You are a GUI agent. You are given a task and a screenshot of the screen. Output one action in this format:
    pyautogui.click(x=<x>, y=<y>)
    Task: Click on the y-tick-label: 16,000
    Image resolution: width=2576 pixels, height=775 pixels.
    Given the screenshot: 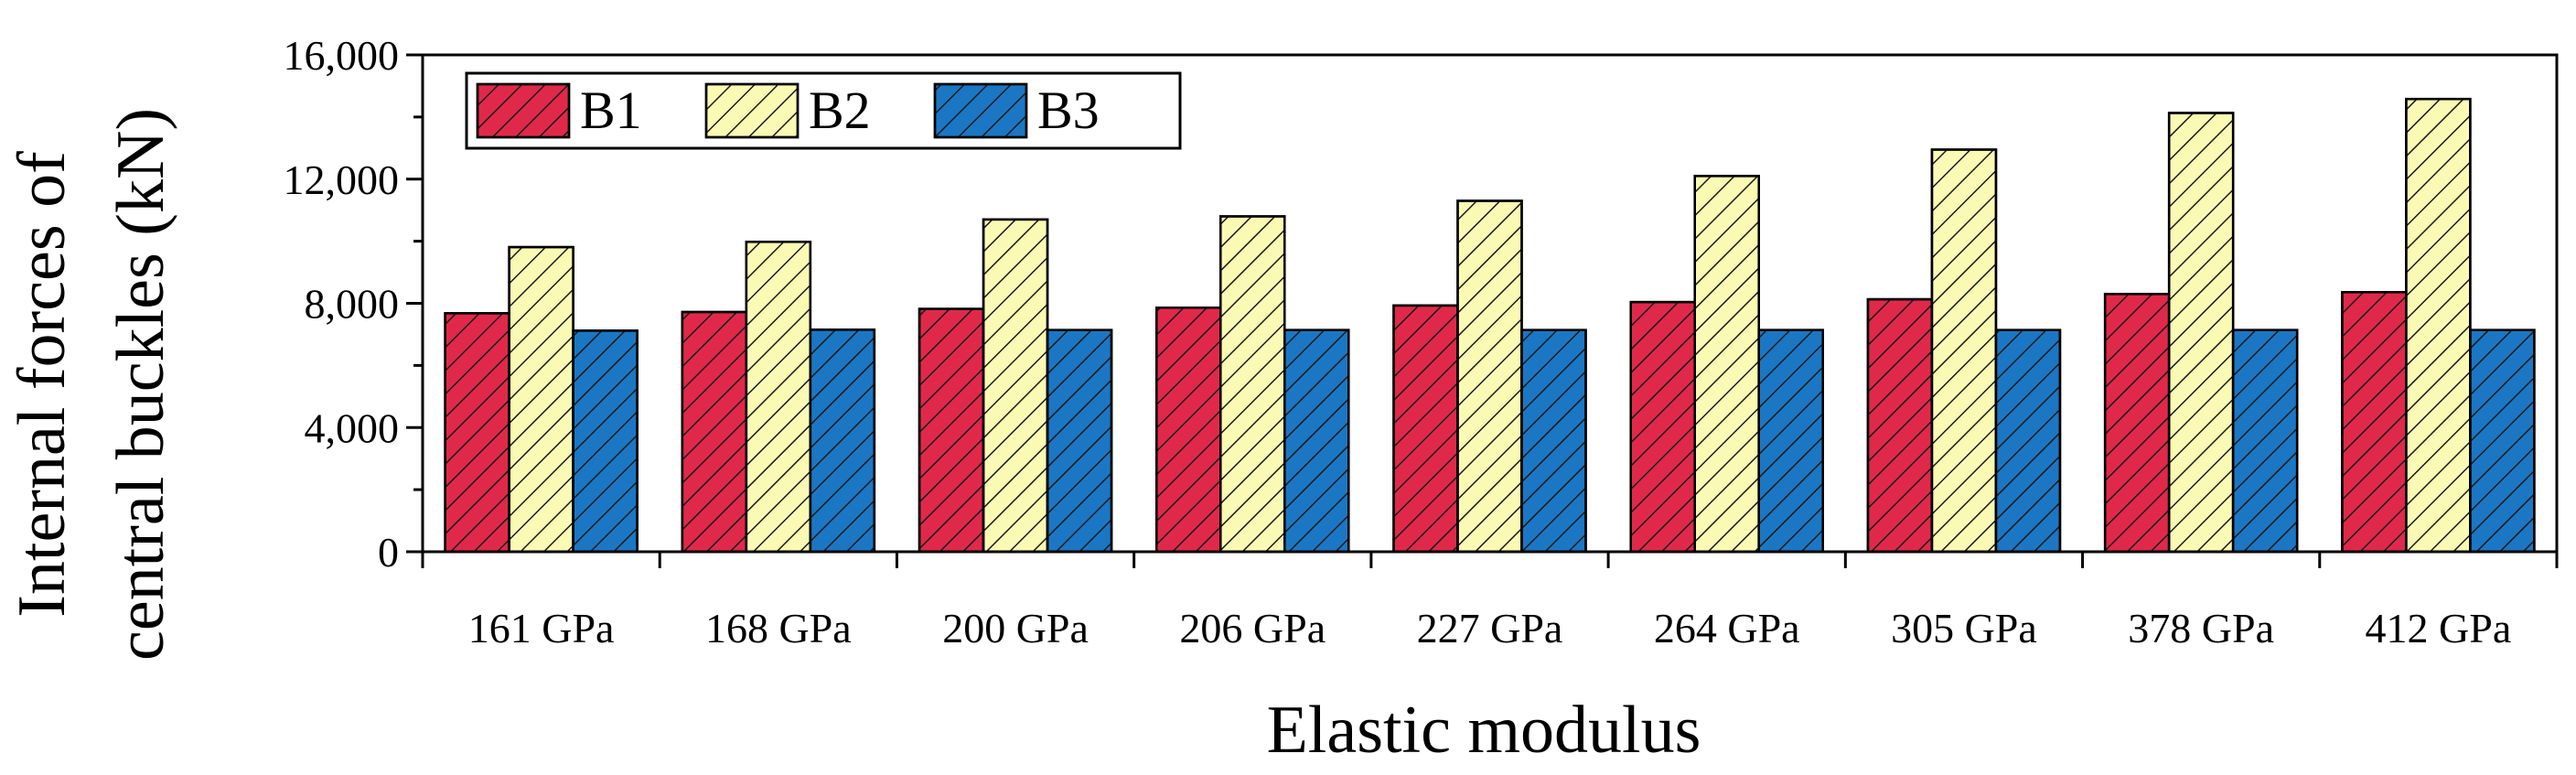 What is the action you would take?
    pyautogui.click(x=342, y=56)
    